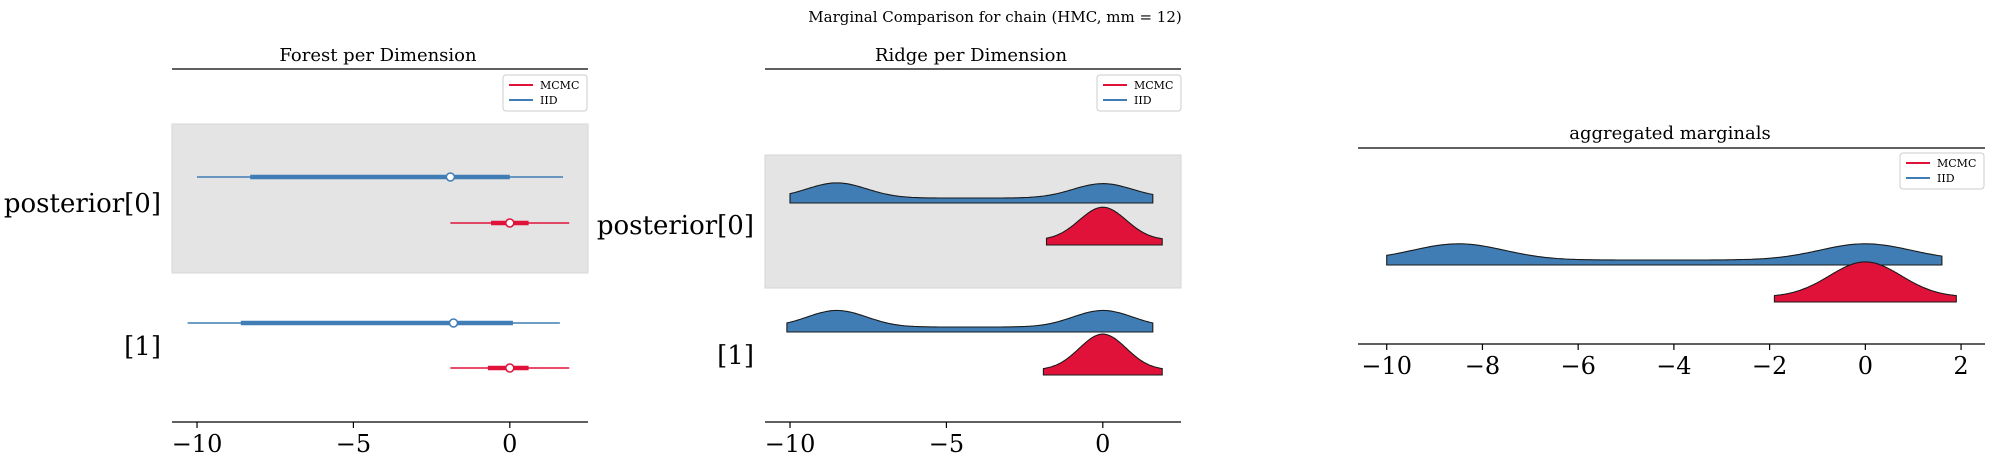  I want to click on panel-title: Forest per Dimension, so click(378, 55).